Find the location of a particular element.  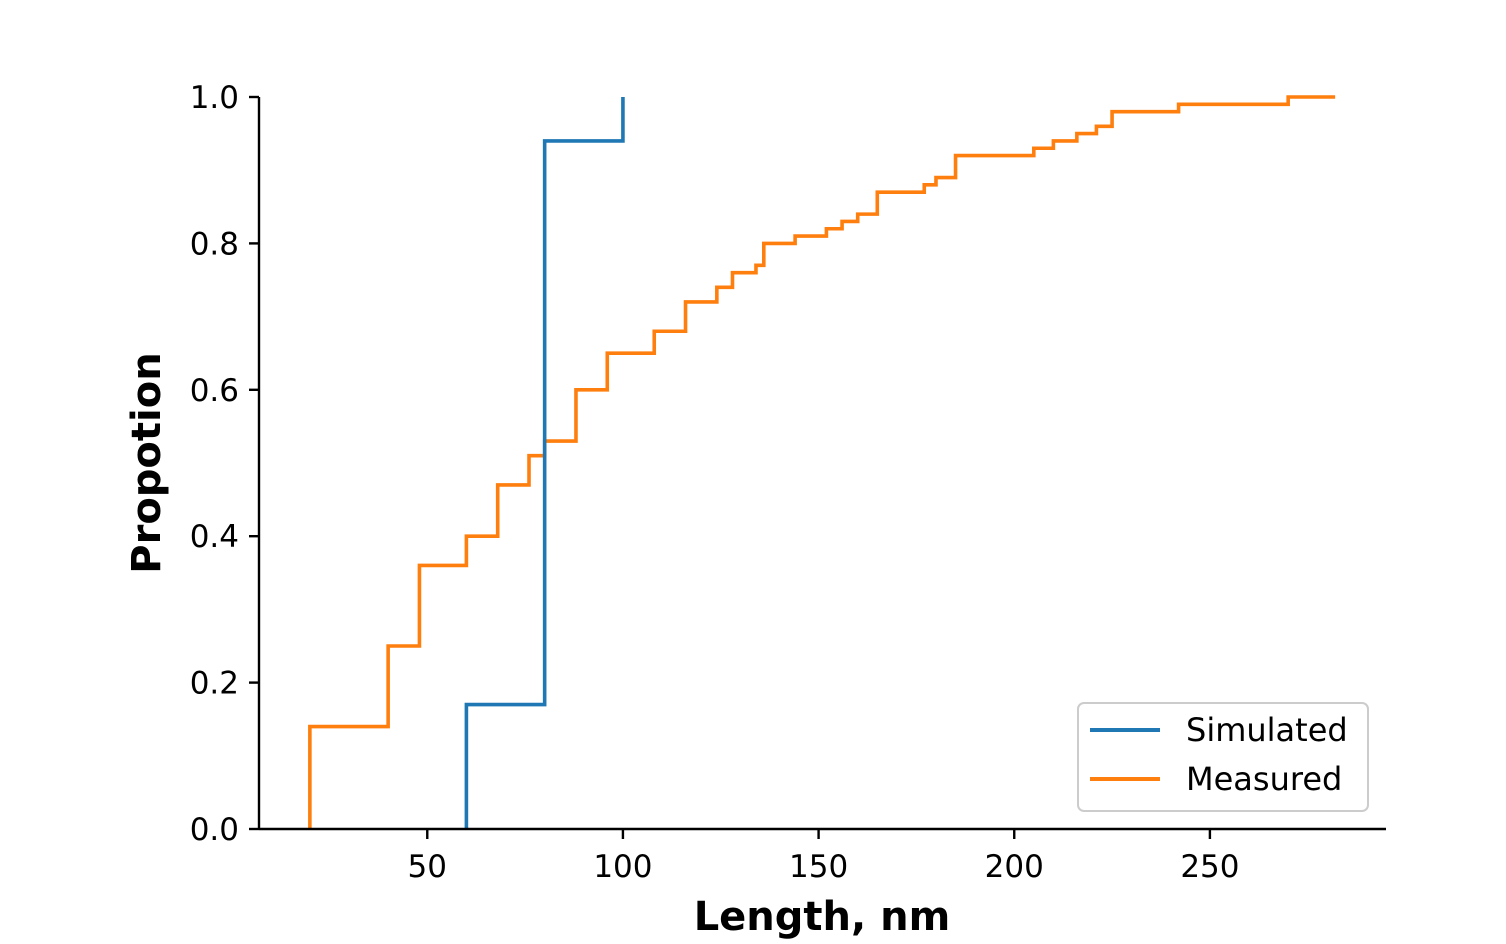

y-tick-label-1: 0.2 is located at coordinates (214, 684).